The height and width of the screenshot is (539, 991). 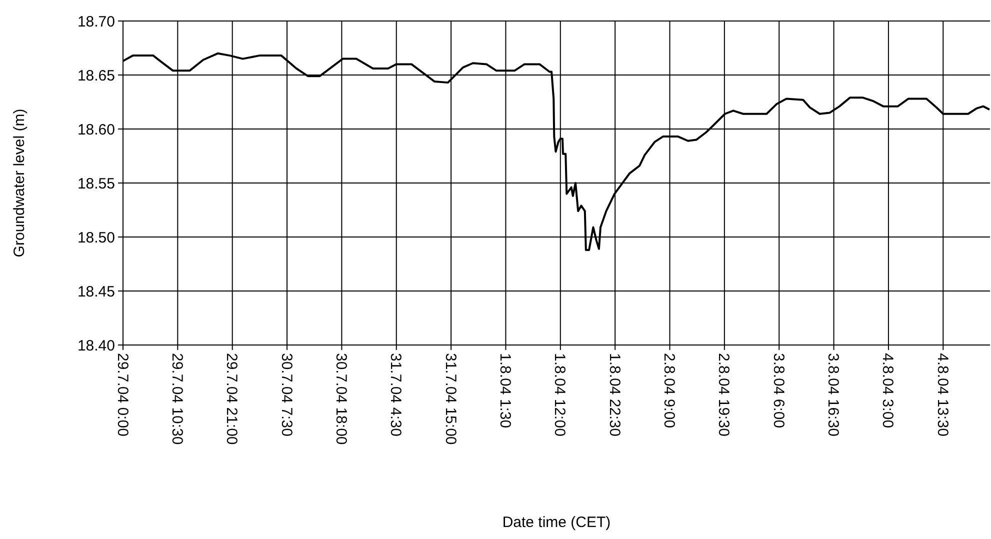 I want to click on y-tick-label: 18.55, so click(x=96, y=183).